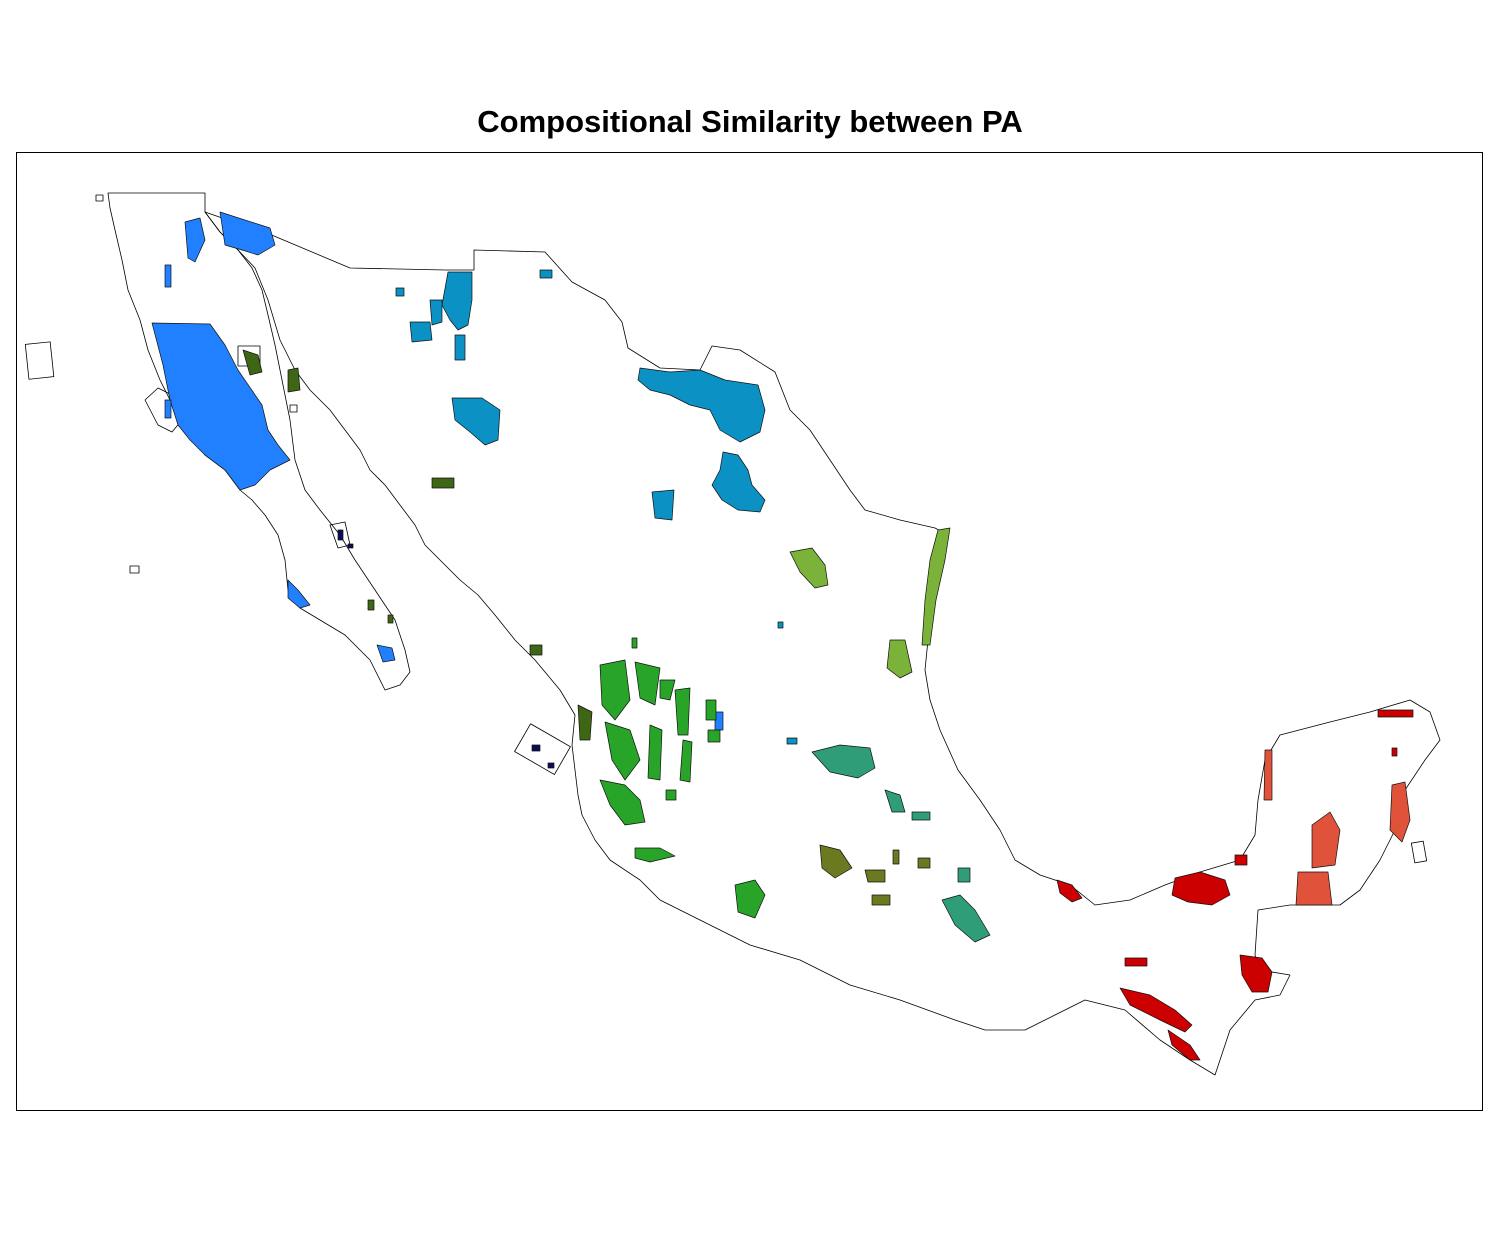 The height and width of the screenshot is (1241, 1500). What do you see at coordinates (899, 659) in the screenshot?
I see `pa-tamaulipas-sierra` at bounding box center [899, 659].